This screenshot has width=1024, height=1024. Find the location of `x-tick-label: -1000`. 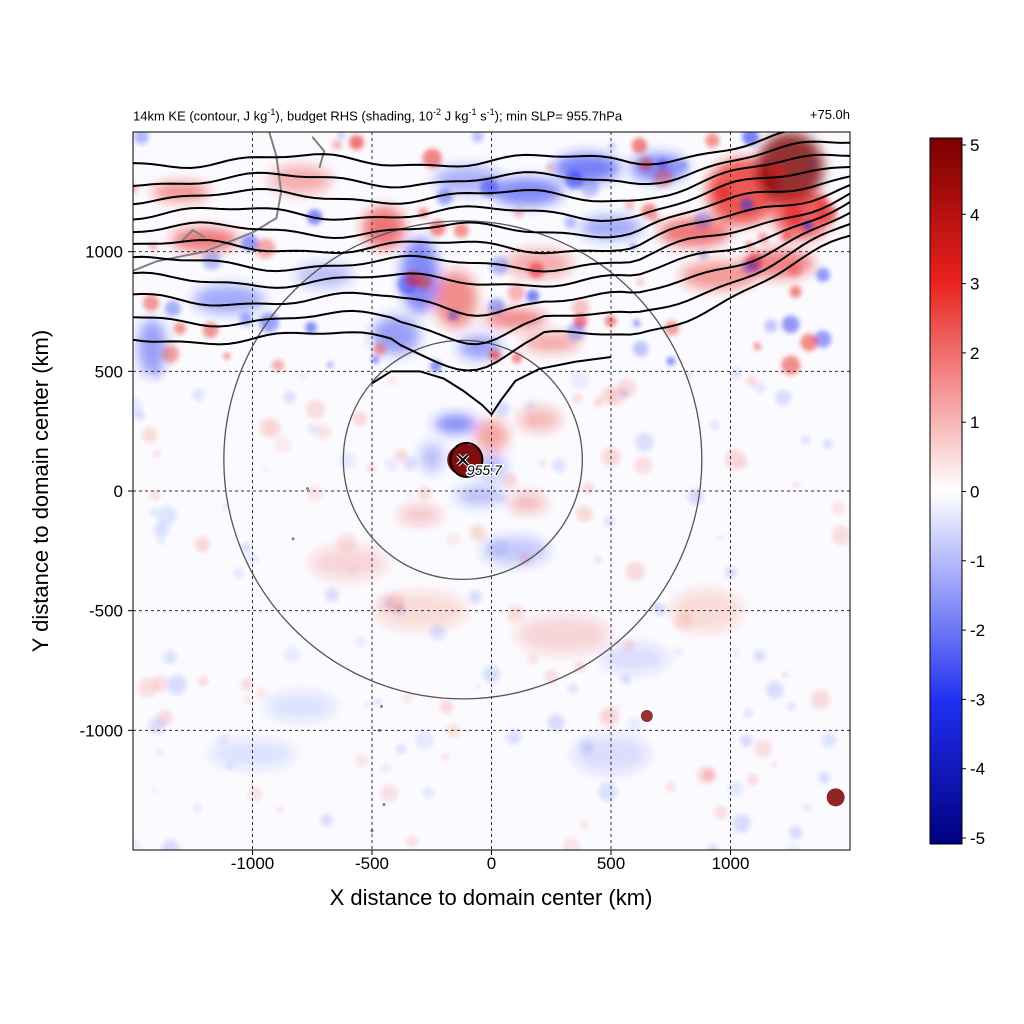

x-tick-label: -1000 is located at coordinates (252, 863).